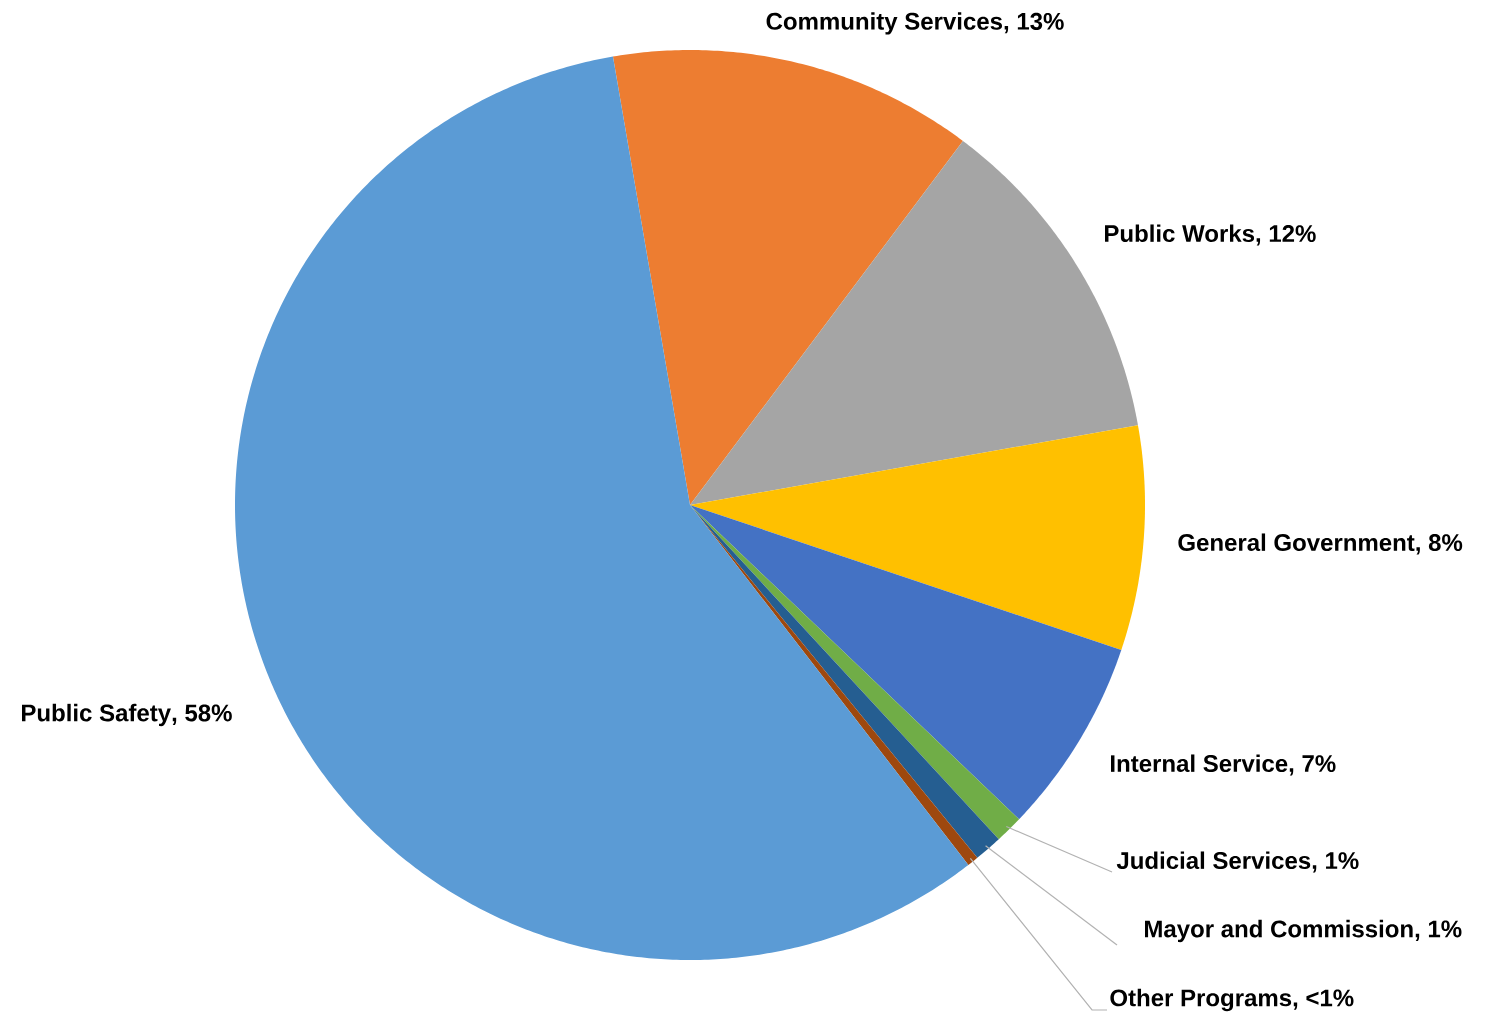  What do you see at coordinates (884, 23) in the screenshot?
I see `slice-label: Community Services` at bounding box center [884, 23].